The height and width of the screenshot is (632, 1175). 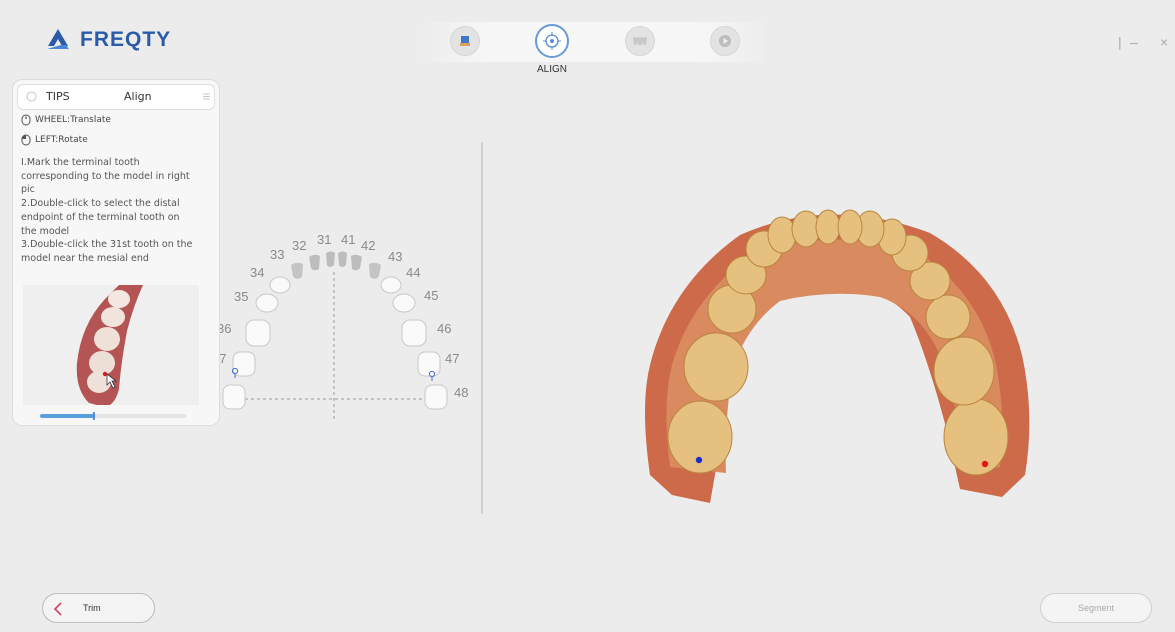 What do you see at coordinates (348, 239) in the screenshot?
I see `tooth-label-41: 41` at bounding box center [348, 239].